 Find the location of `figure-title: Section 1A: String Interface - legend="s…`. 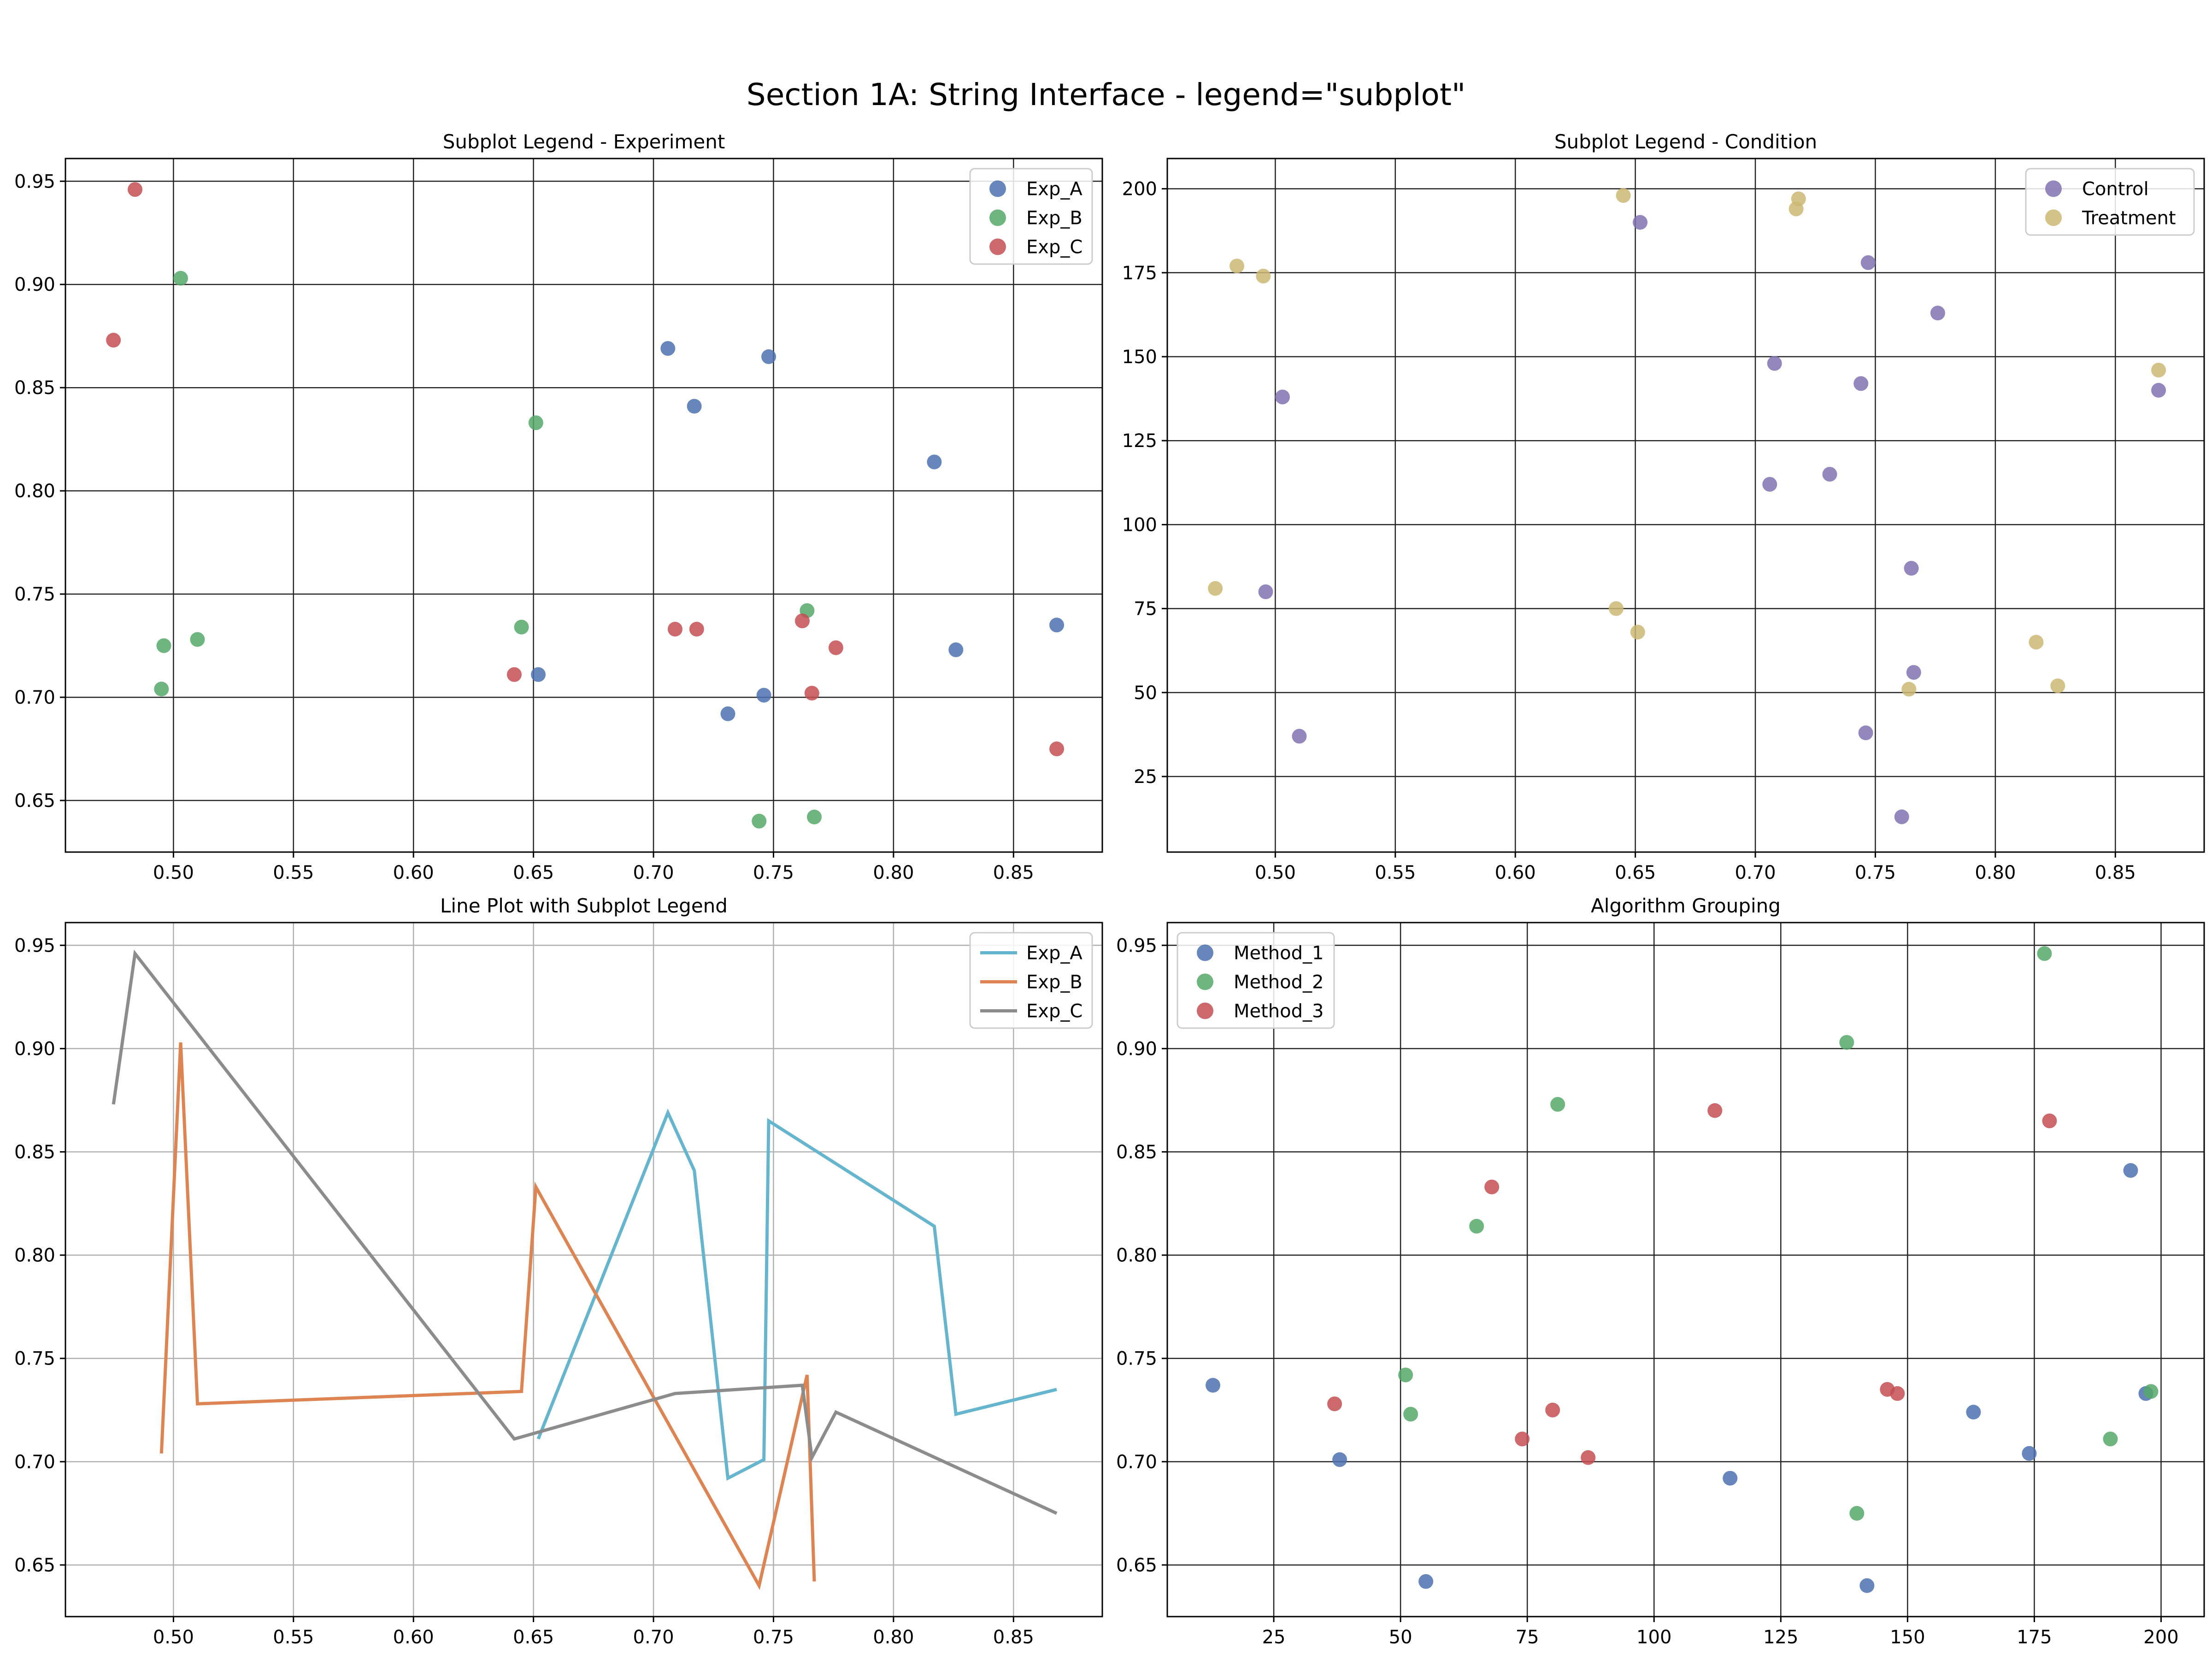

figure-title: Section 1A: String Interface - legend="s… is located at coordinates (1106, 94).